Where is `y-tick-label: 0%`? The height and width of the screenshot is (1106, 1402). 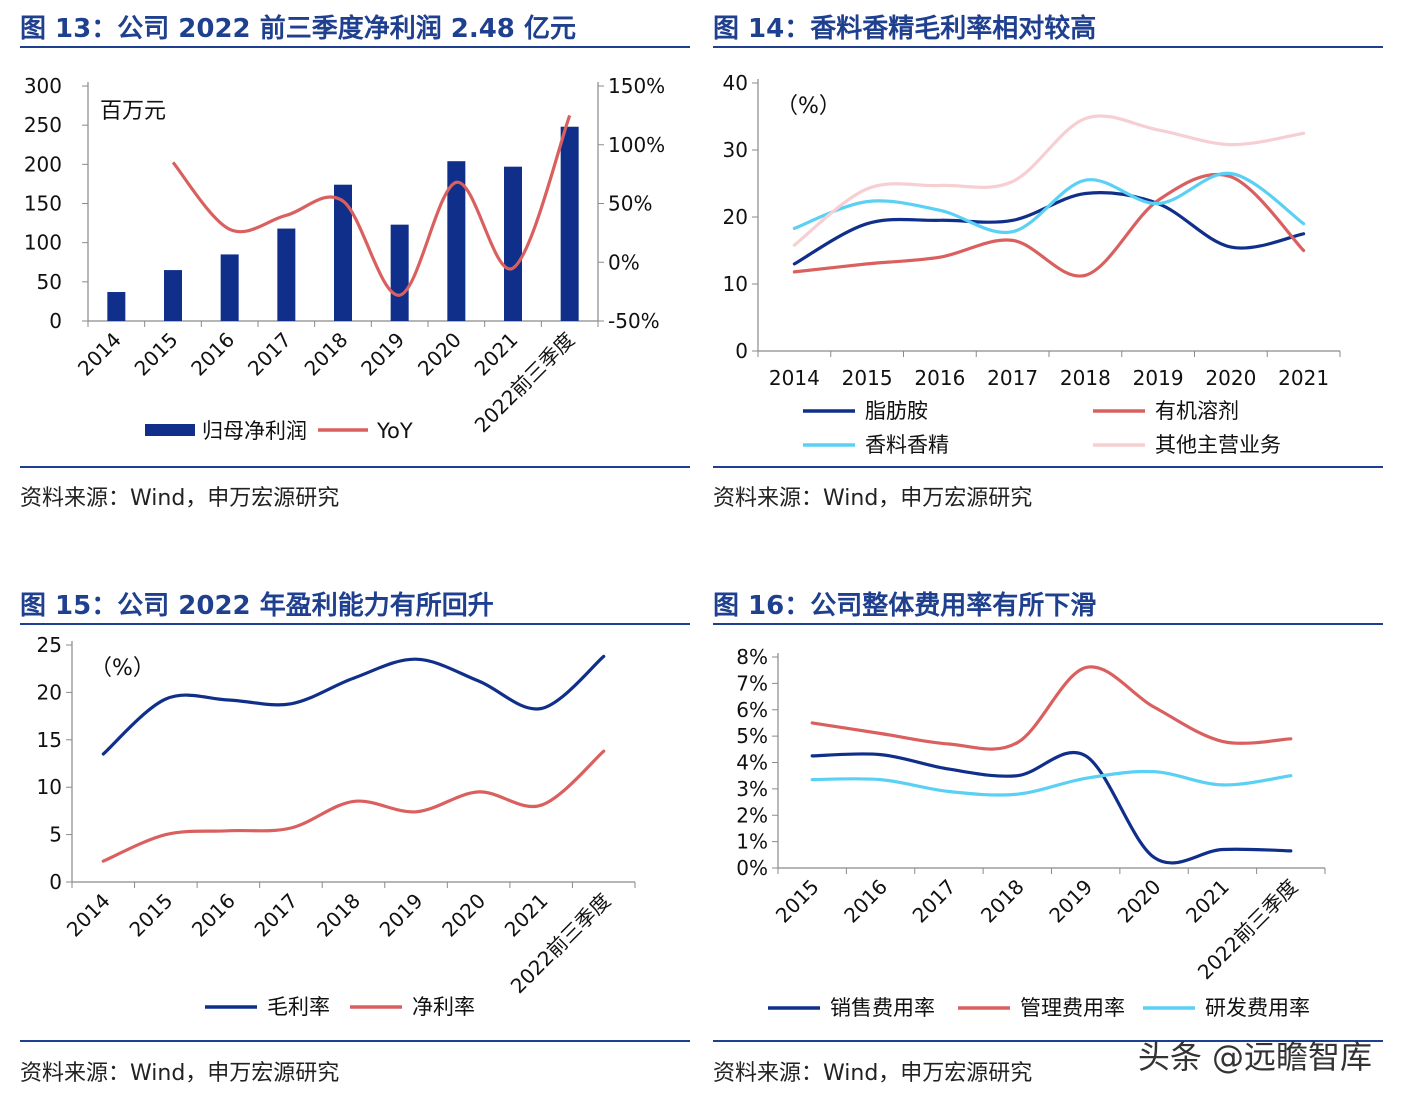 y-tick-label: 0% is located at coordinates (752, 868).